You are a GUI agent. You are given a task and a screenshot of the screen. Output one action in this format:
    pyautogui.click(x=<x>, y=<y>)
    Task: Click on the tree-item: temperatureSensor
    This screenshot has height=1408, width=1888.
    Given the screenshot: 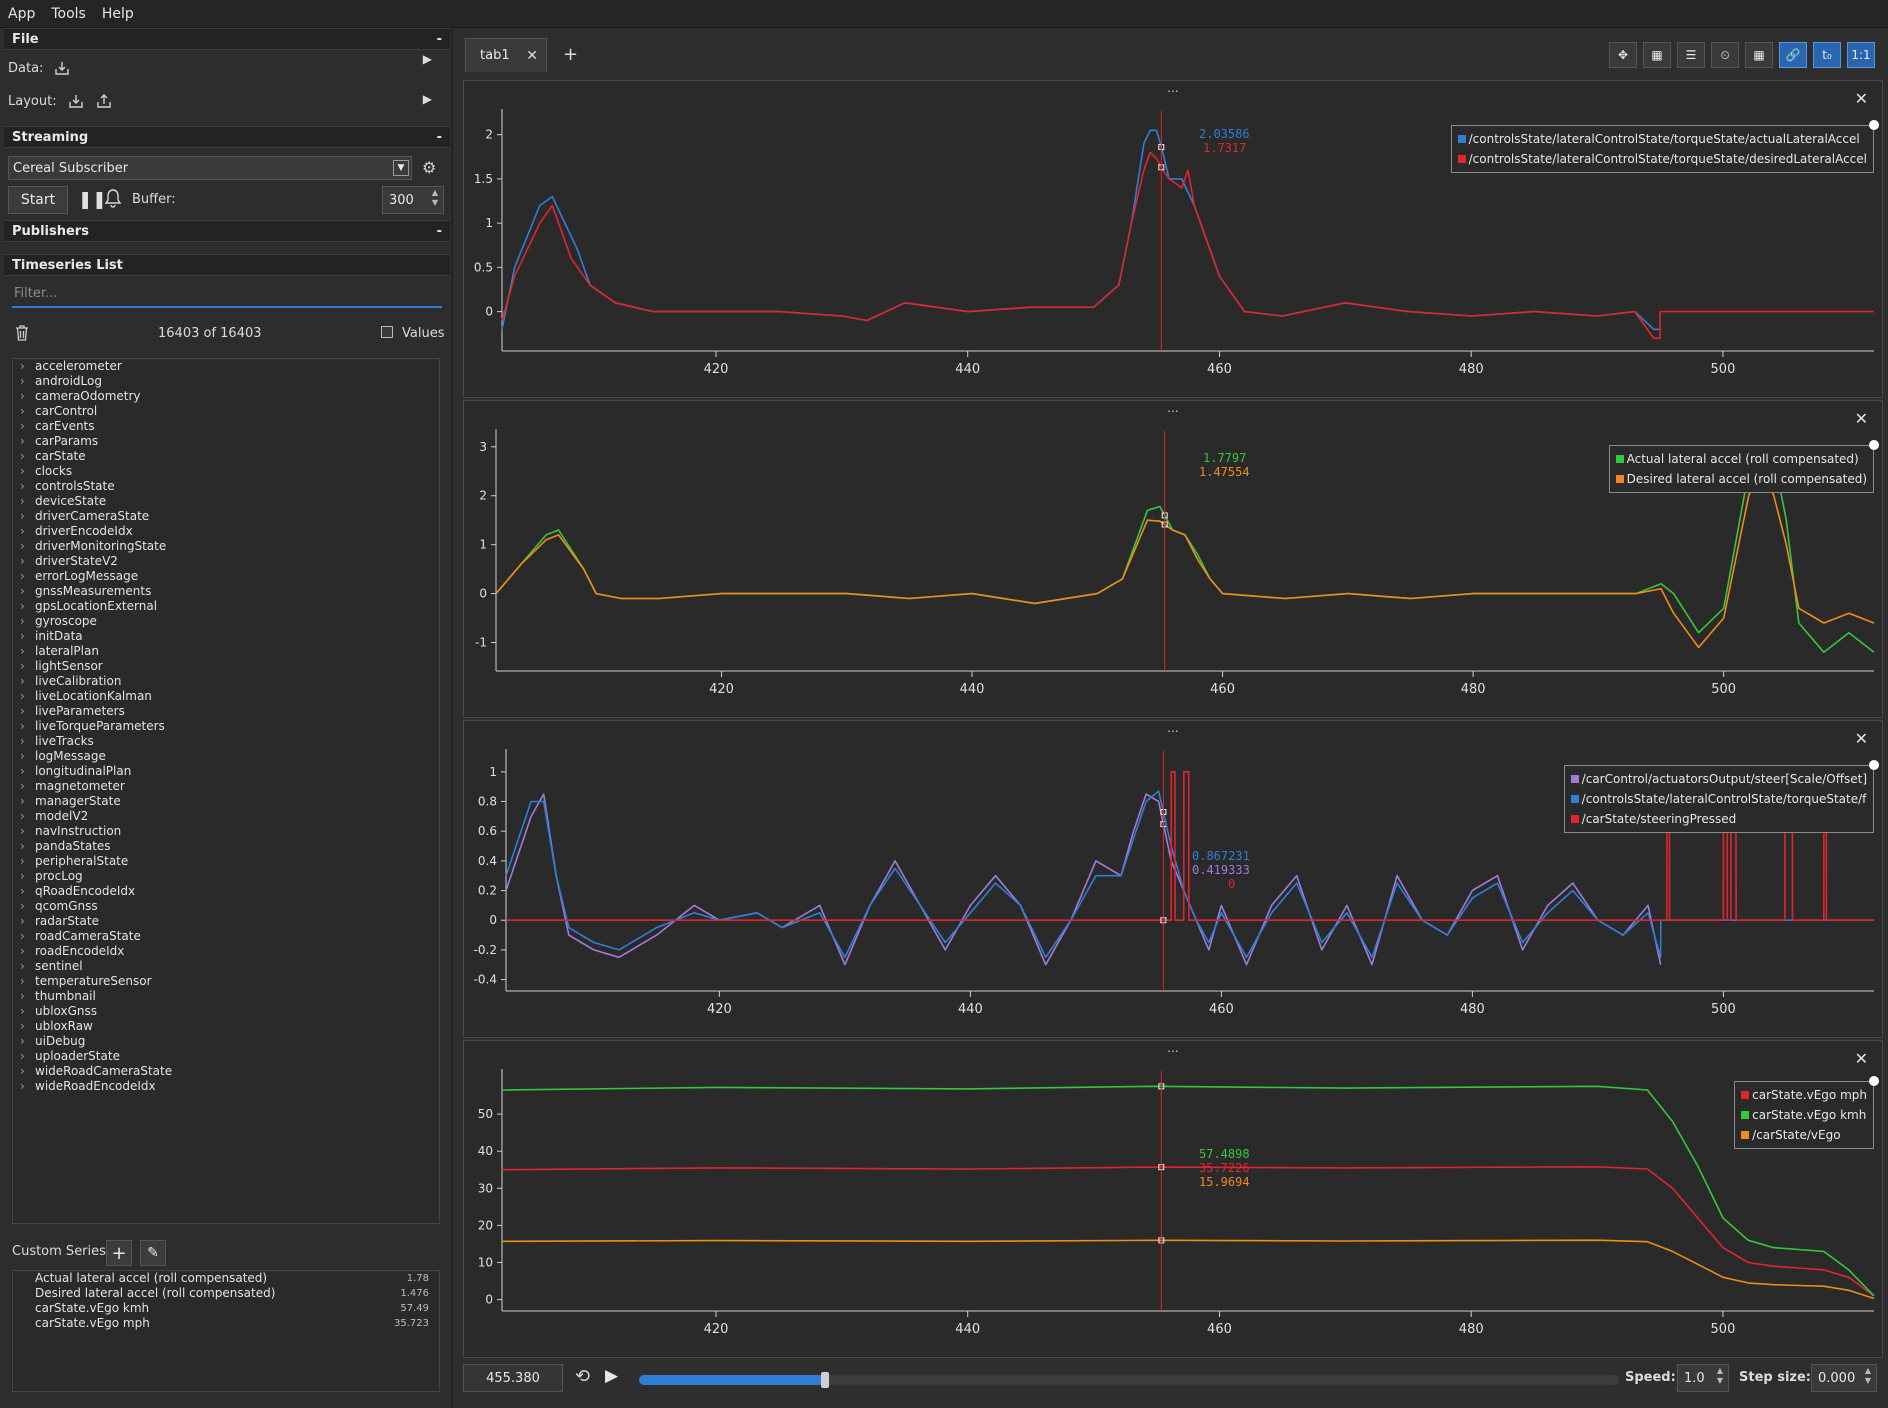 What is the action you would take?
    pyautogui.click(x=226, y=981)
    